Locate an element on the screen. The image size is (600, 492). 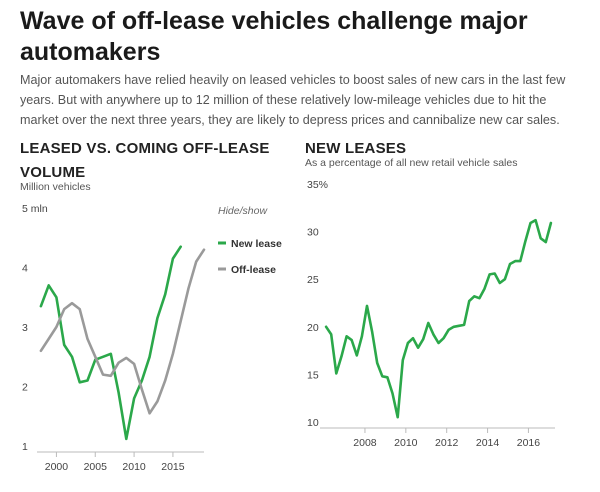
left-chart-ytick-label: 1 is located at coordinates (25, 447).